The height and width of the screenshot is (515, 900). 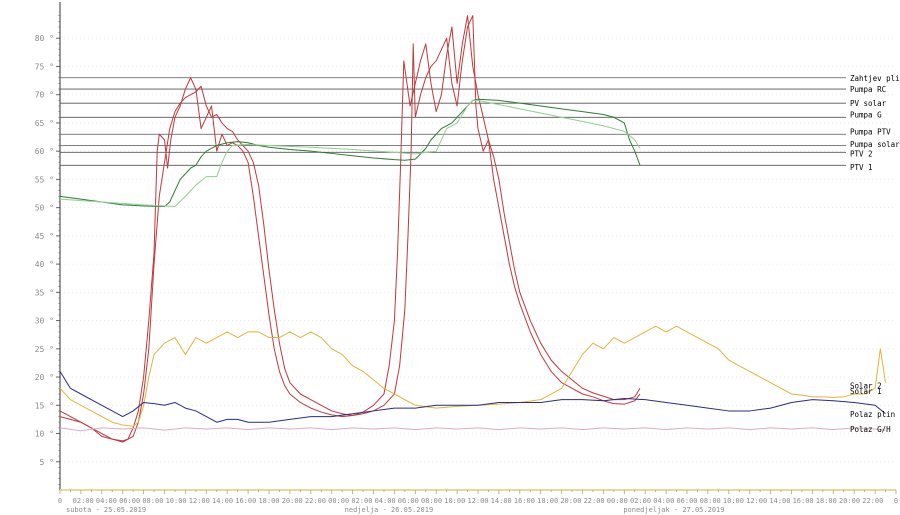 I want to click on y-tick-label: 70 °, so click(x=44, y=95).